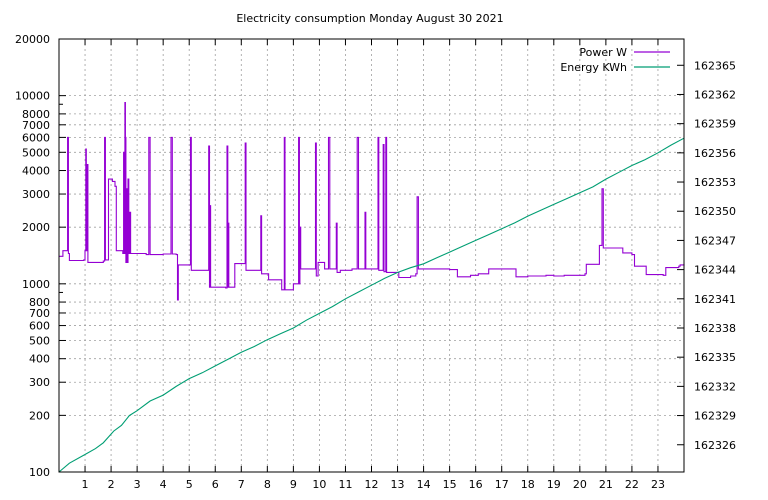 Image resolution: width=768 pixels, height=500 pixels. Describe the element at coordinates (39, 472) in the screenshot. I see `y-tick-label: 100` at that location.